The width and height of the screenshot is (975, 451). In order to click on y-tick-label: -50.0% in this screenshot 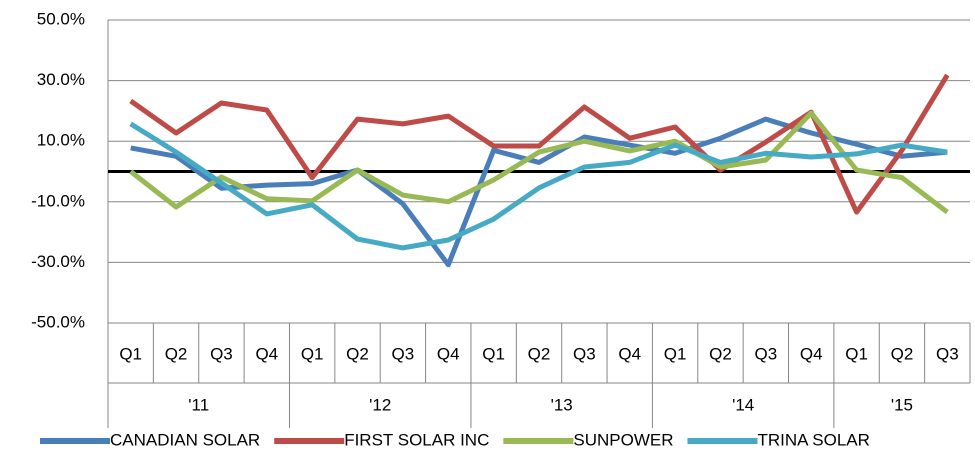, I will do `click(58, 321)`.